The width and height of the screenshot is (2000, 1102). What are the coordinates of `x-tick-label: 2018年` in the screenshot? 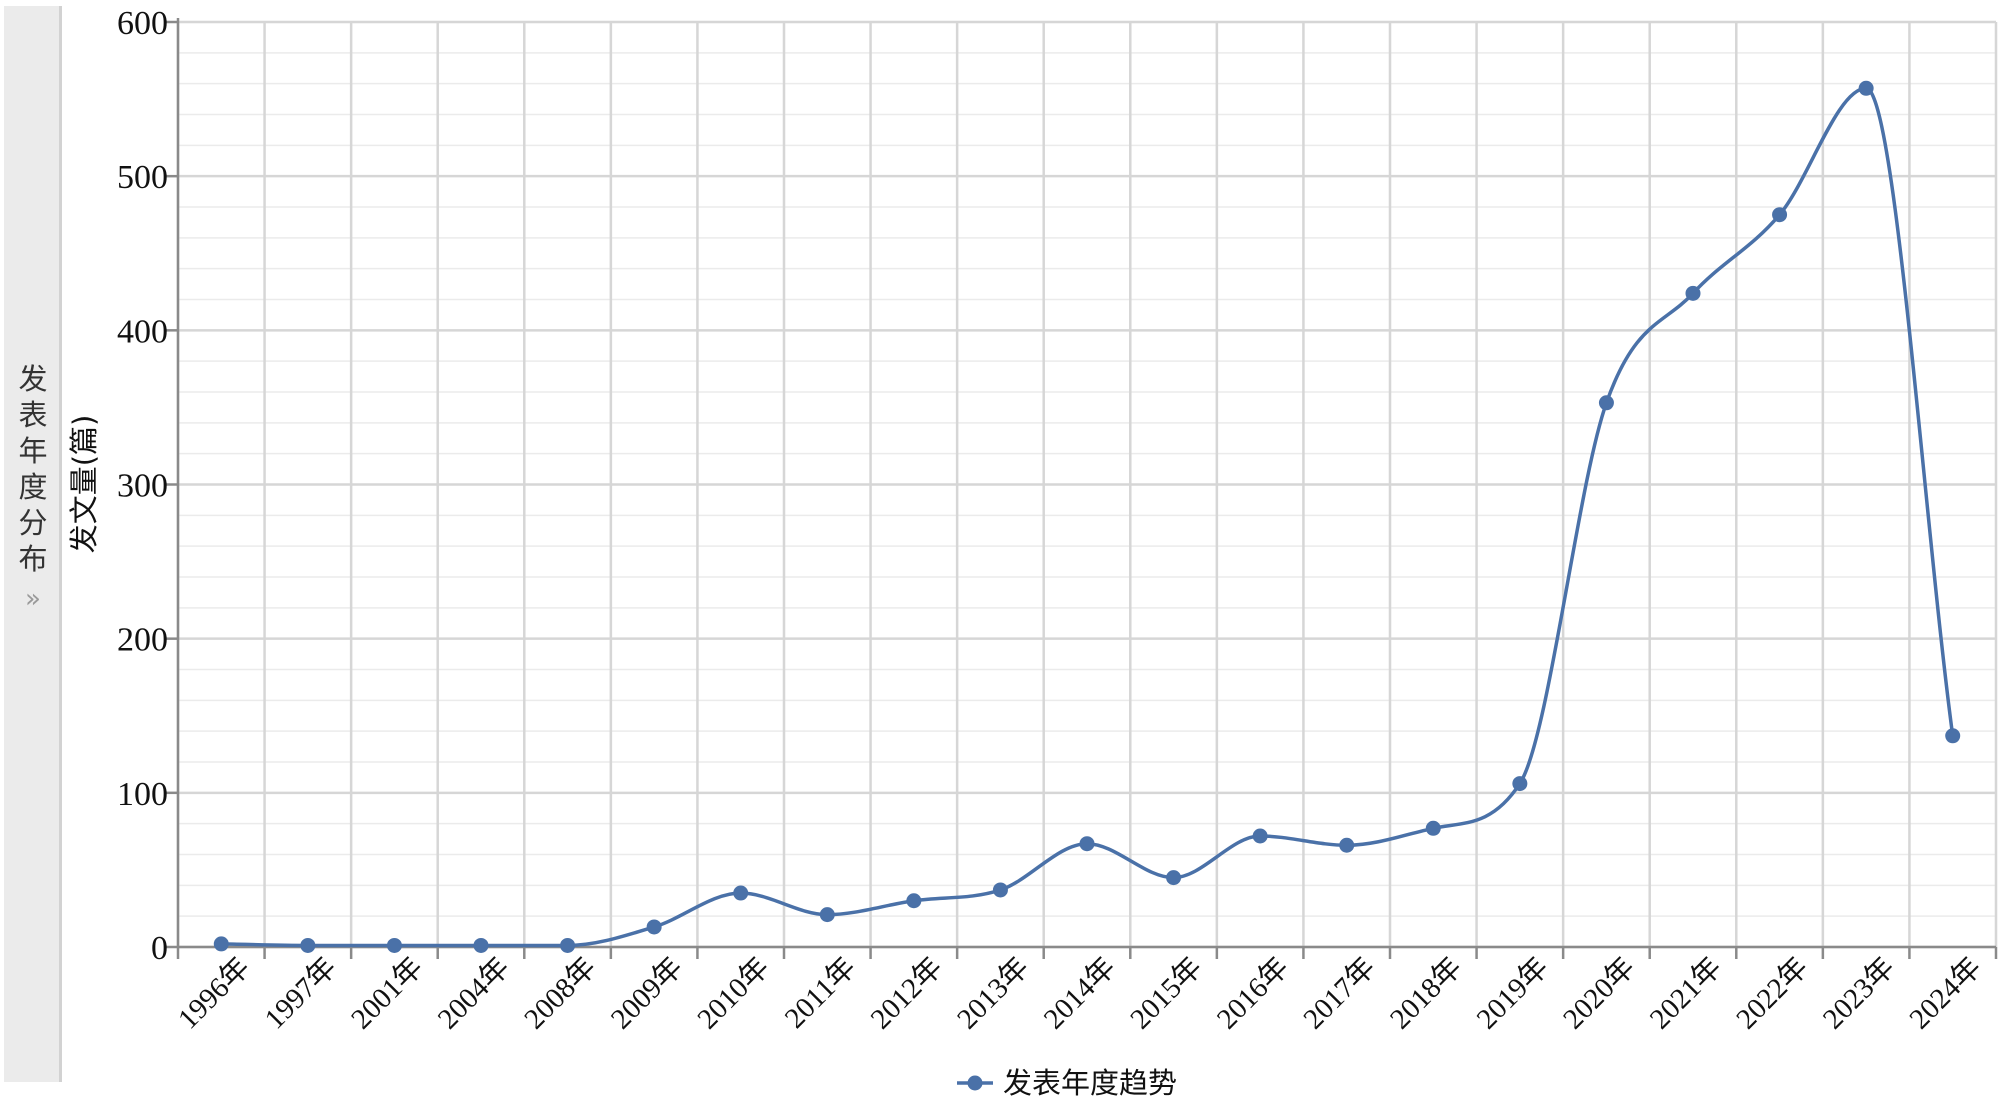 It's located at (1425, 993).